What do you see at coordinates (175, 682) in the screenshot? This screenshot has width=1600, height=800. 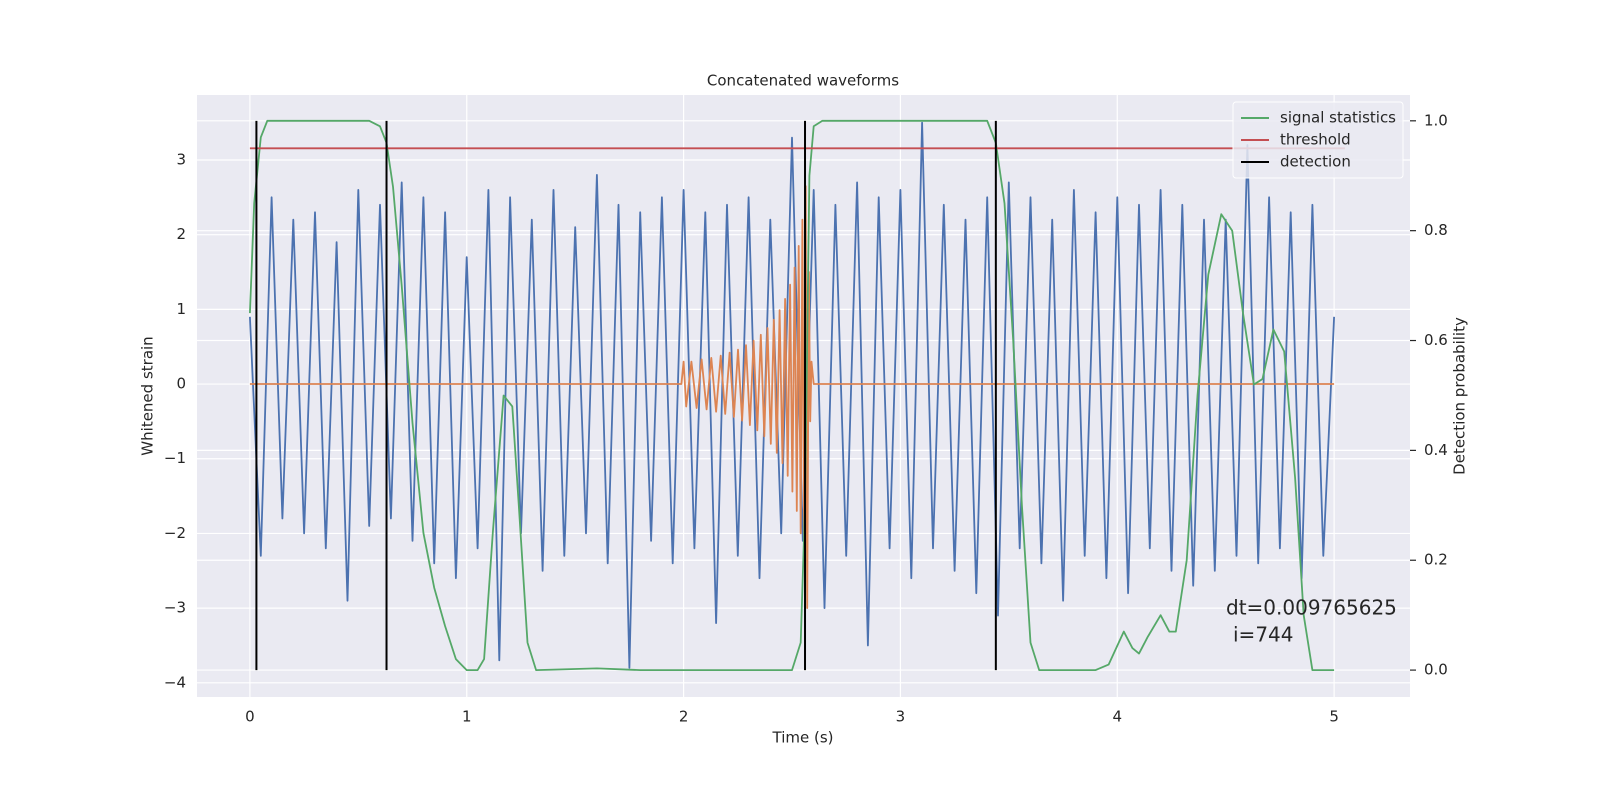 I see `y-tick-label: −4` at bounding box center [175, 682].